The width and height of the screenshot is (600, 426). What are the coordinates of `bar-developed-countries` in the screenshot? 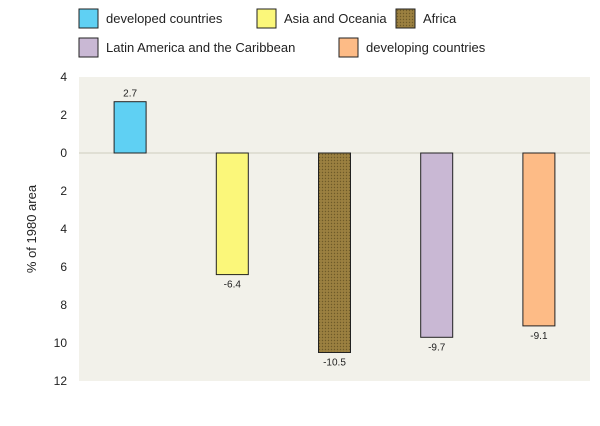 It's located at (130, 127).